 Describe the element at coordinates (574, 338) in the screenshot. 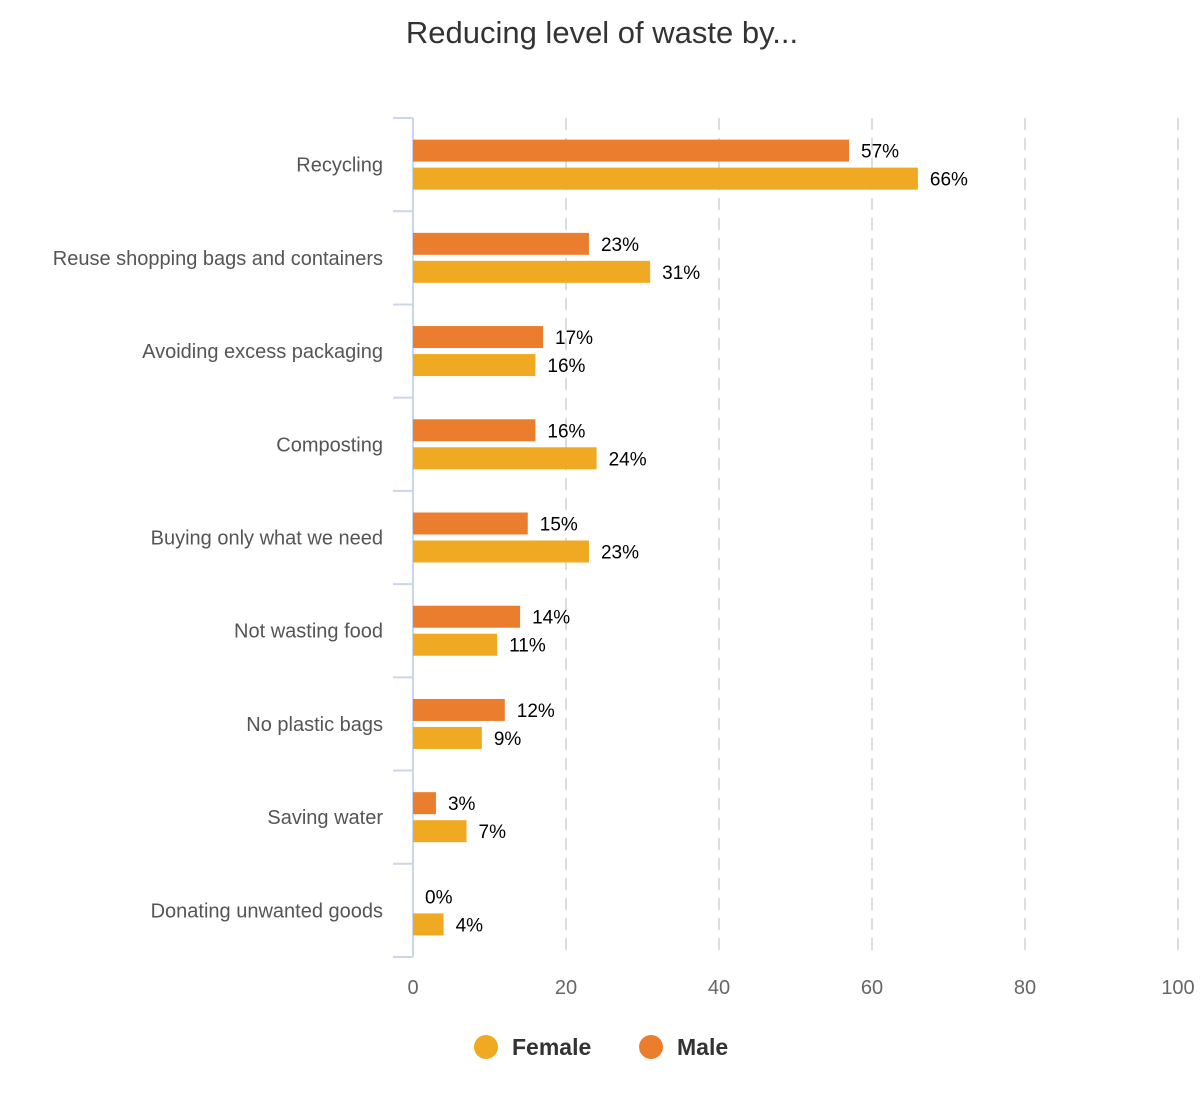

I see `data-label-male: 17%` at that location.